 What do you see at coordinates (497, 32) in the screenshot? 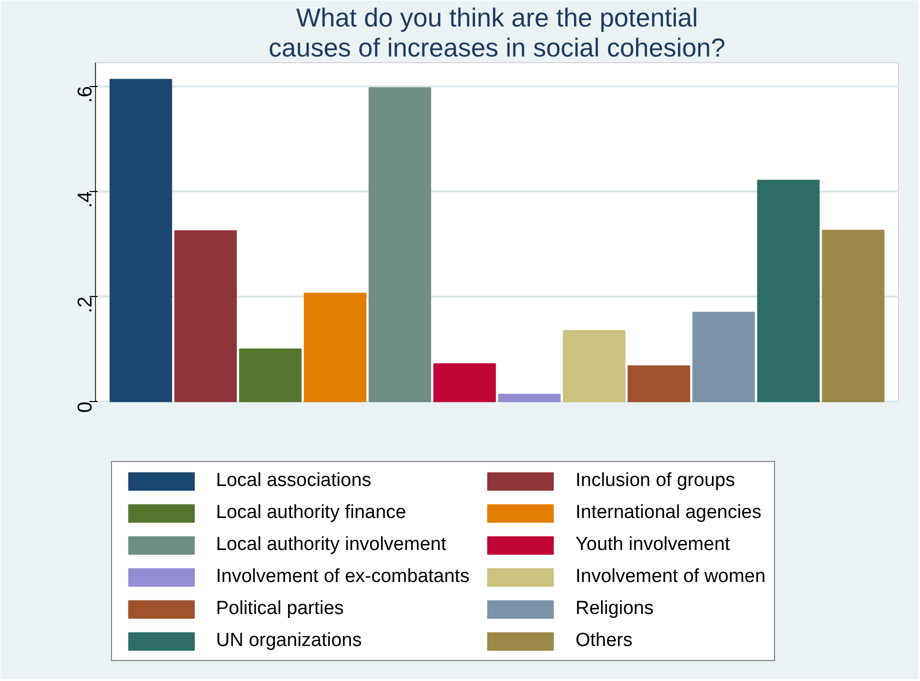
I see `chart-title: What do you think are the potential causes of increases in social cohesion?` at bounding box center [497, 32].